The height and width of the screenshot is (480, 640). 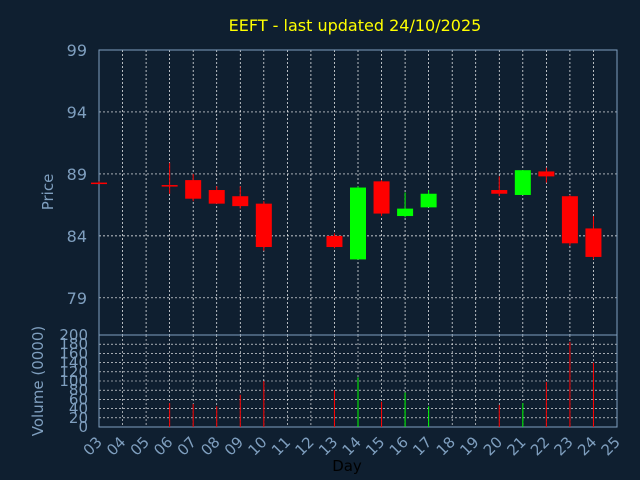 I want to click on volume-axis-label: Volume (0000), so click(x=38, y=381).